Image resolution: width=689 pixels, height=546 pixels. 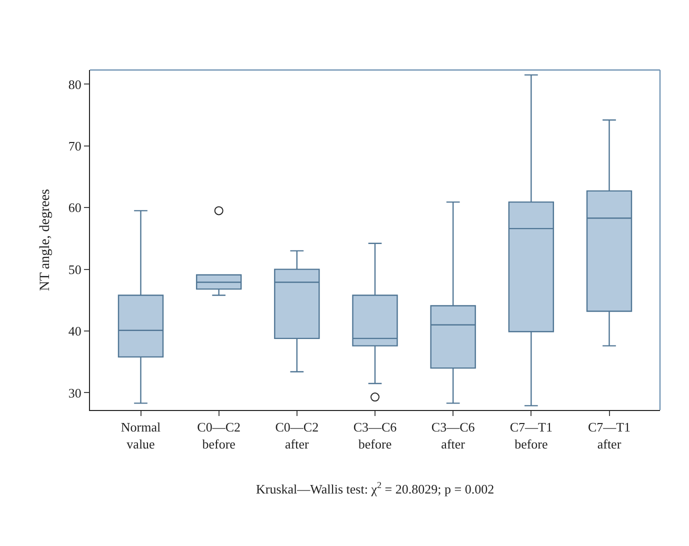 I want to click on x-tick-label: C7—T1 before, so click(x=531, y=436).